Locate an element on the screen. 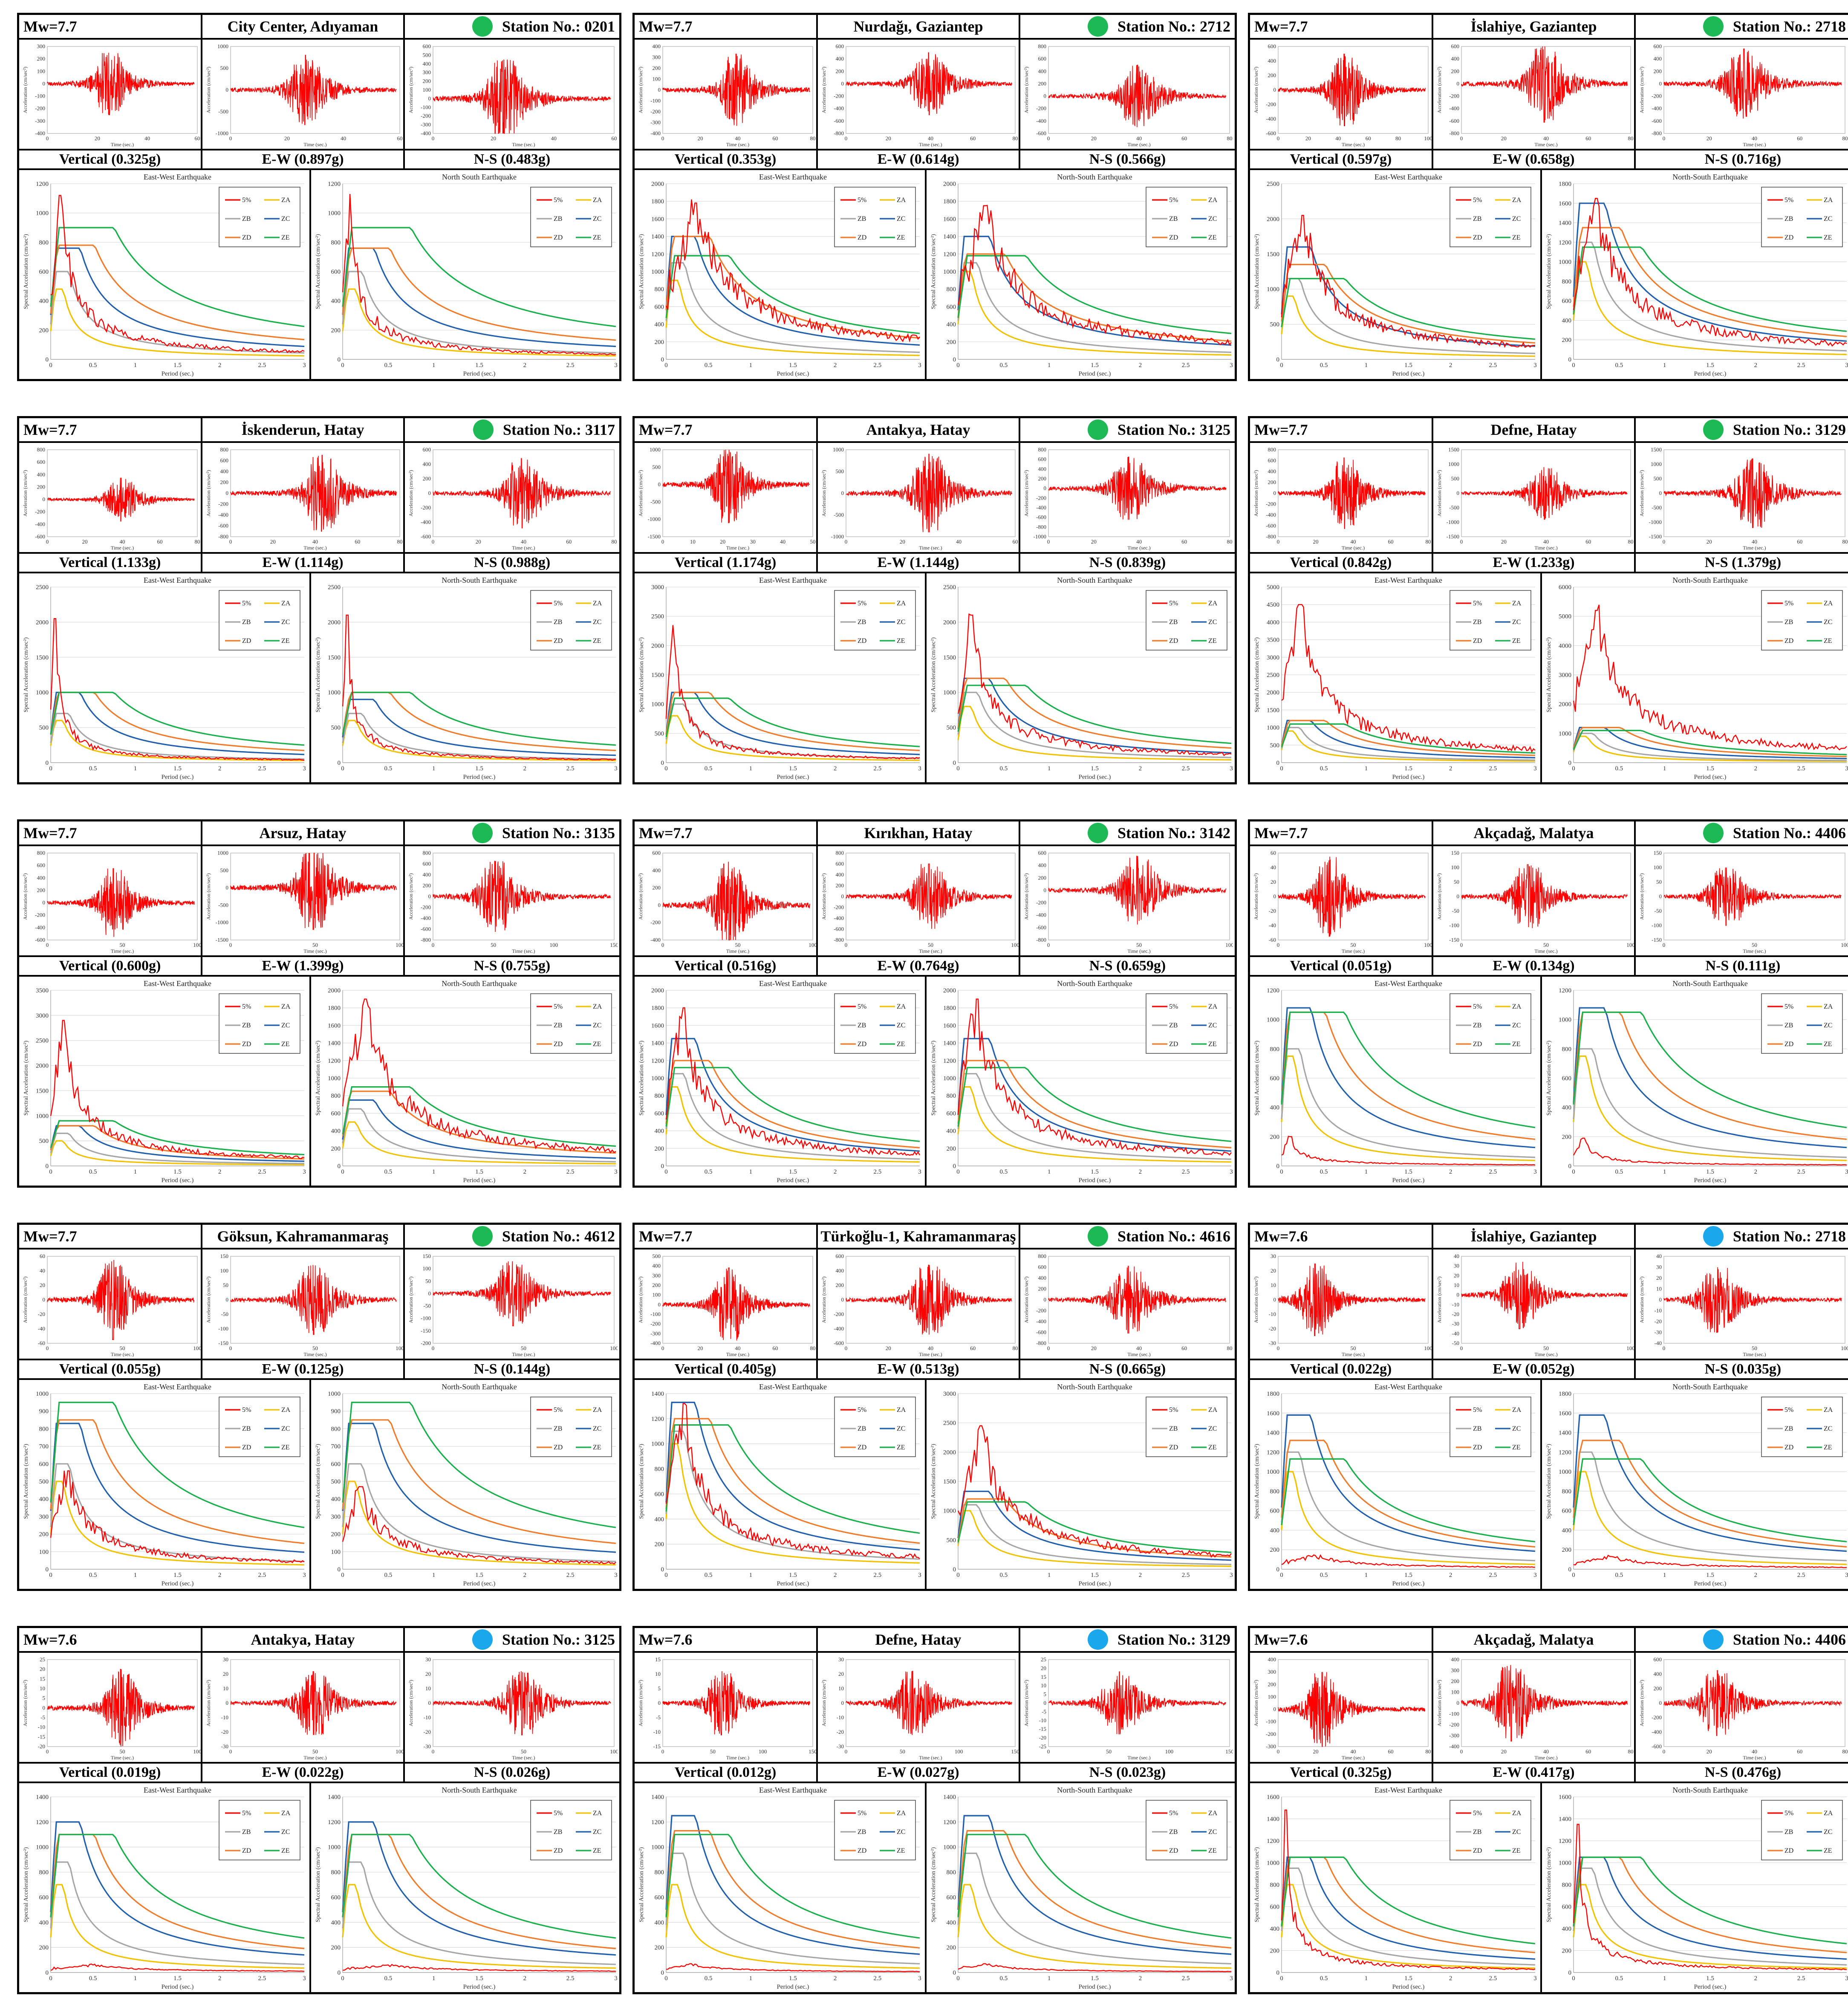 The height and width of the screenshot is (2013, 1848). x-tick-label: 100 is located at coordinates (959, 1751).